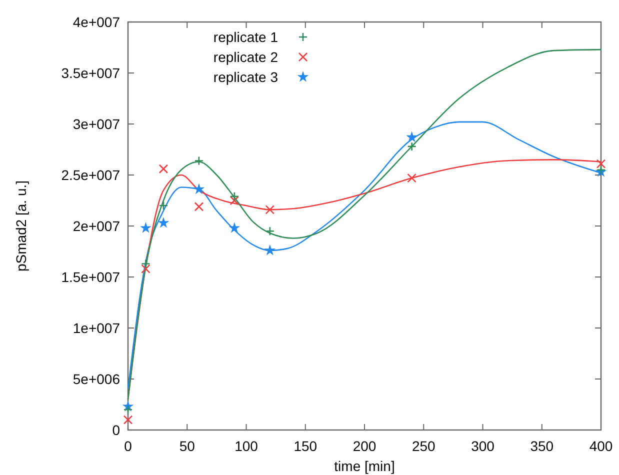  Describe the element at coordinates (90, 175) in the screenshot. I see `y-tick-label: 2.5e+007` at that location.